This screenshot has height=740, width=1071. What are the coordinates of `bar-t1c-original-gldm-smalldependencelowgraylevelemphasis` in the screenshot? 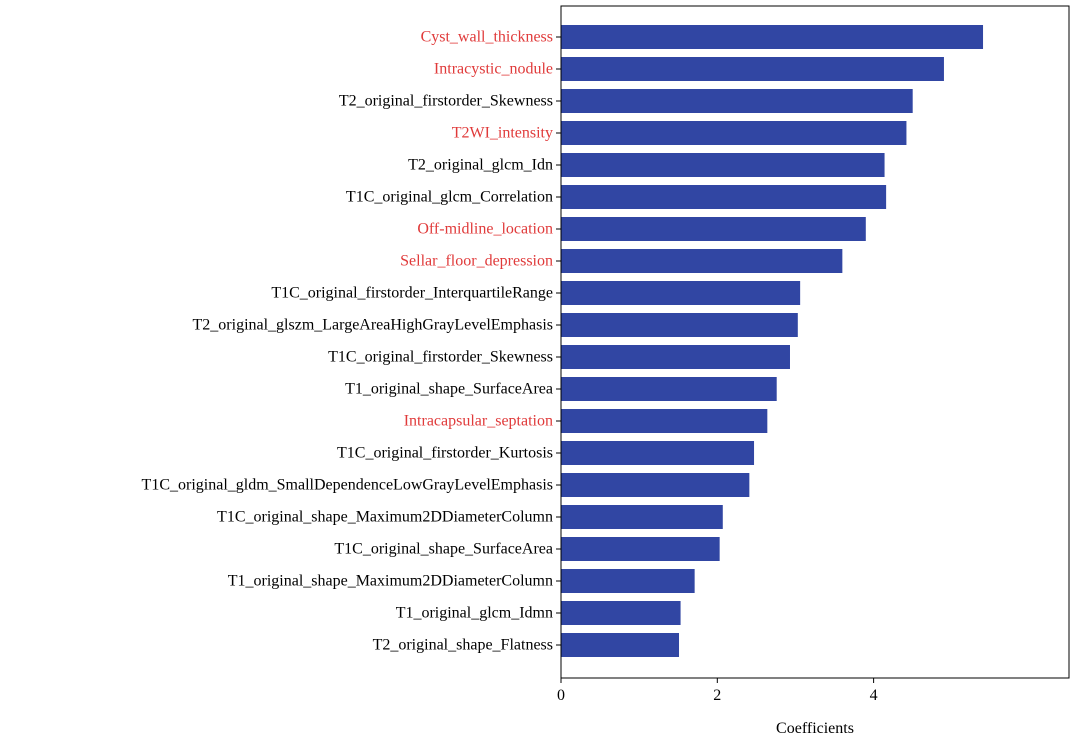 It's located at (655, 485).